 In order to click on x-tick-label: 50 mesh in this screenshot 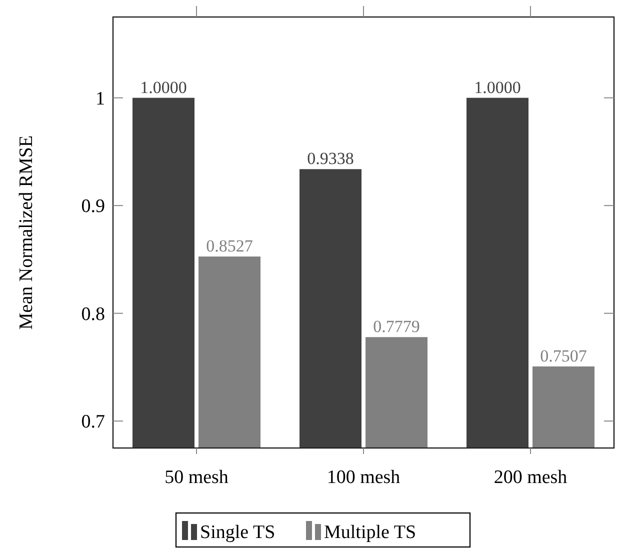, I will do `click(196, 477)`.